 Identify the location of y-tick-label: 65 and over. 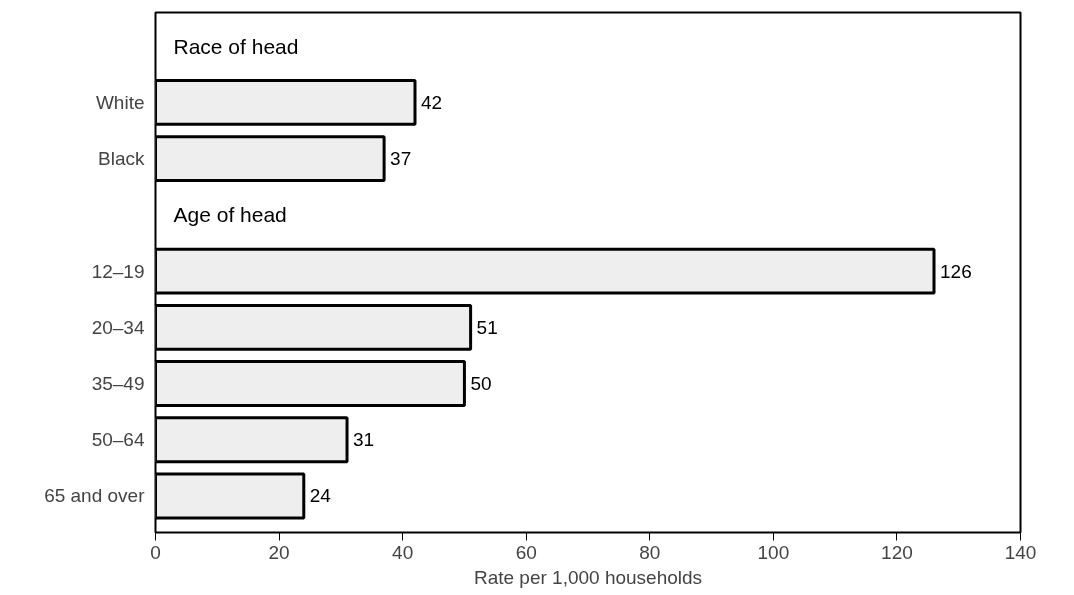
(95, 496).